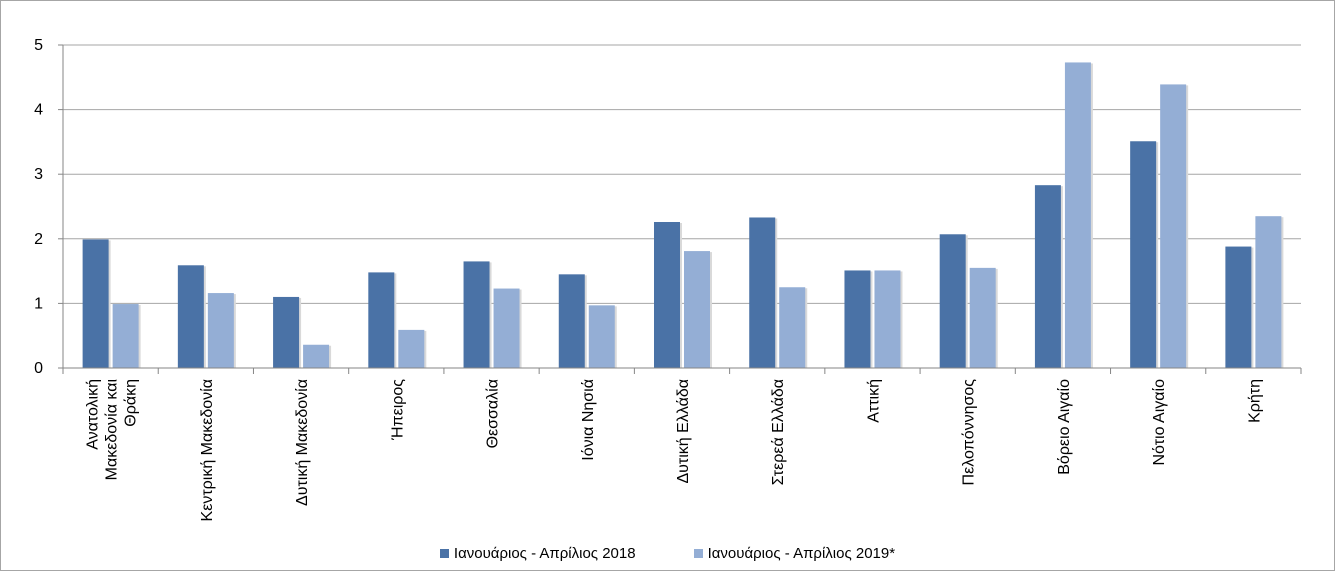 The image size is (1335, 575). I want to click on x-tick-label-text: Δυτική Μακεδονία, so click(302, 442).